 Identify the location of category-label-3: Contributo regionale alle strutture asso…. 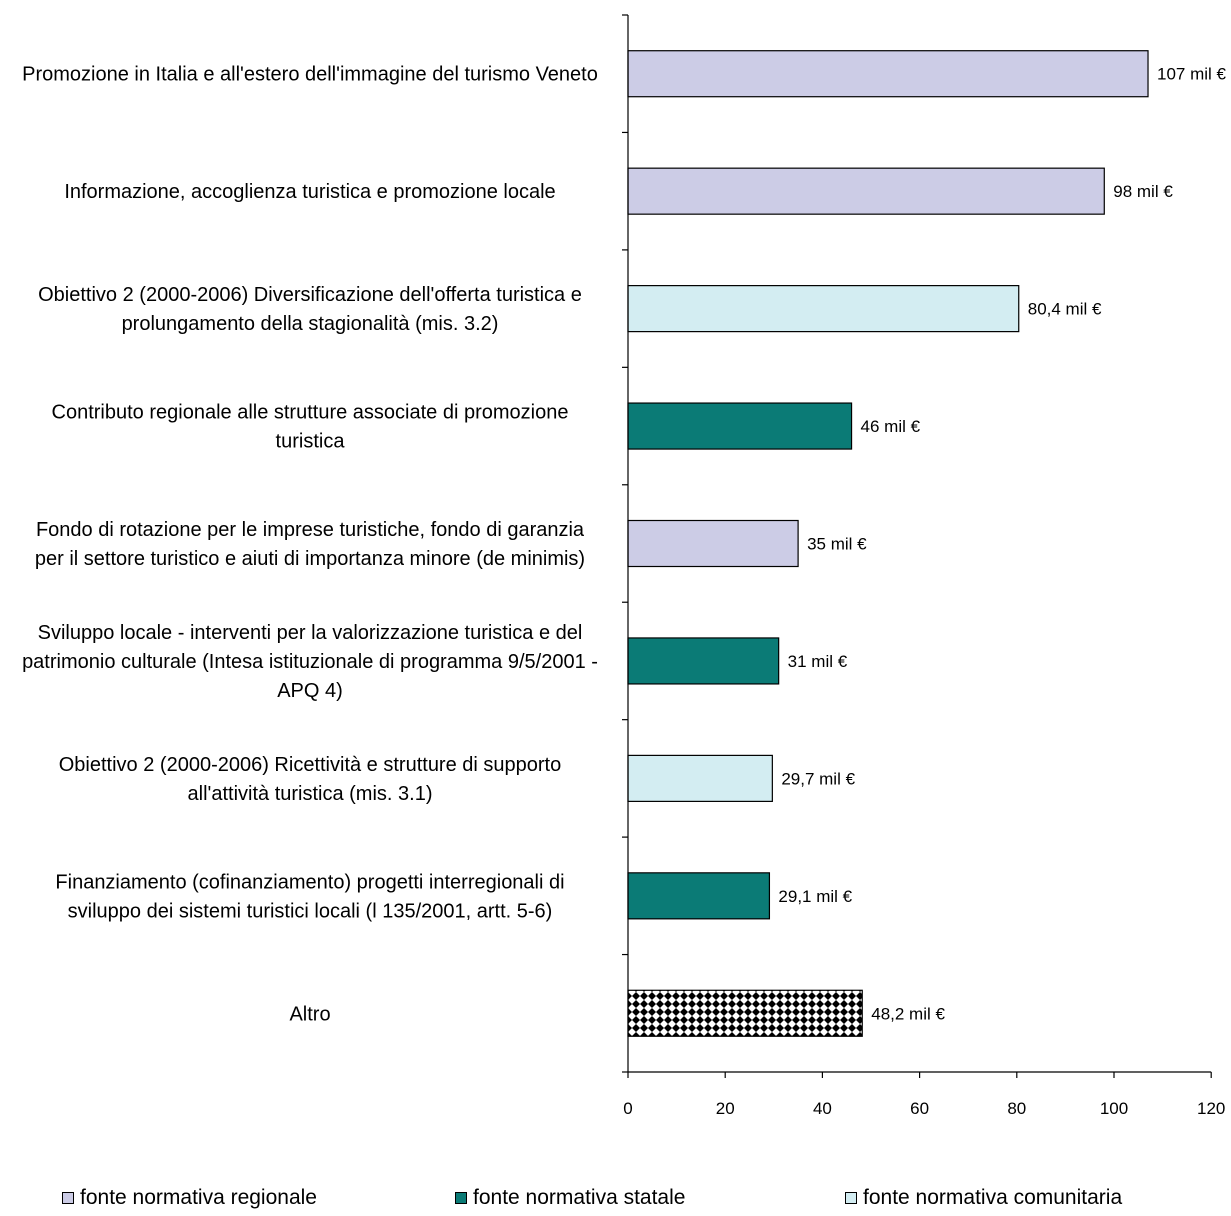
(310, 427).